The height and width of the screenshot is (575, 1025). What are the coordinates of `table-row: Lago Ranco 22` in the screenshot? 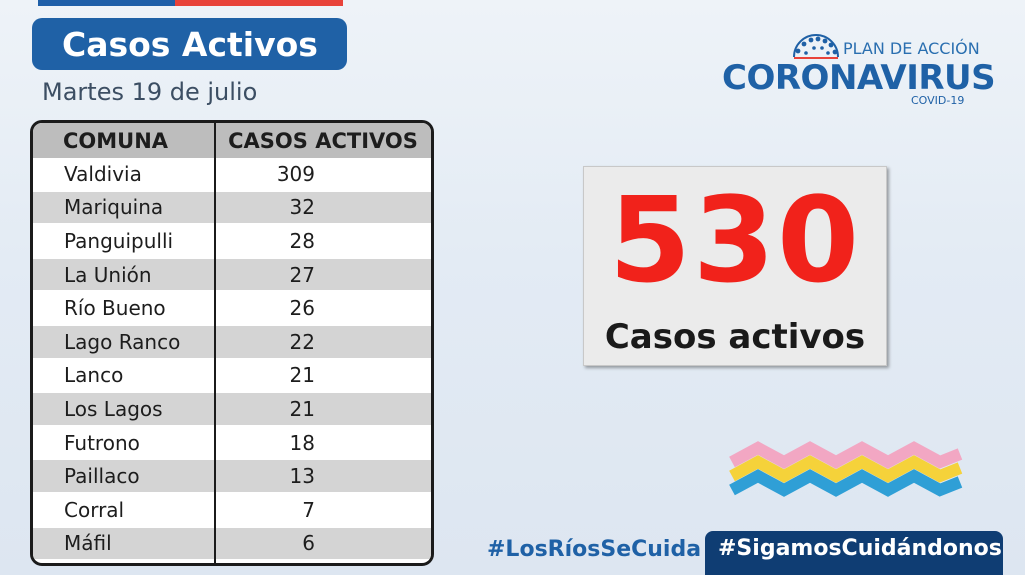 It's located at (232, 343).